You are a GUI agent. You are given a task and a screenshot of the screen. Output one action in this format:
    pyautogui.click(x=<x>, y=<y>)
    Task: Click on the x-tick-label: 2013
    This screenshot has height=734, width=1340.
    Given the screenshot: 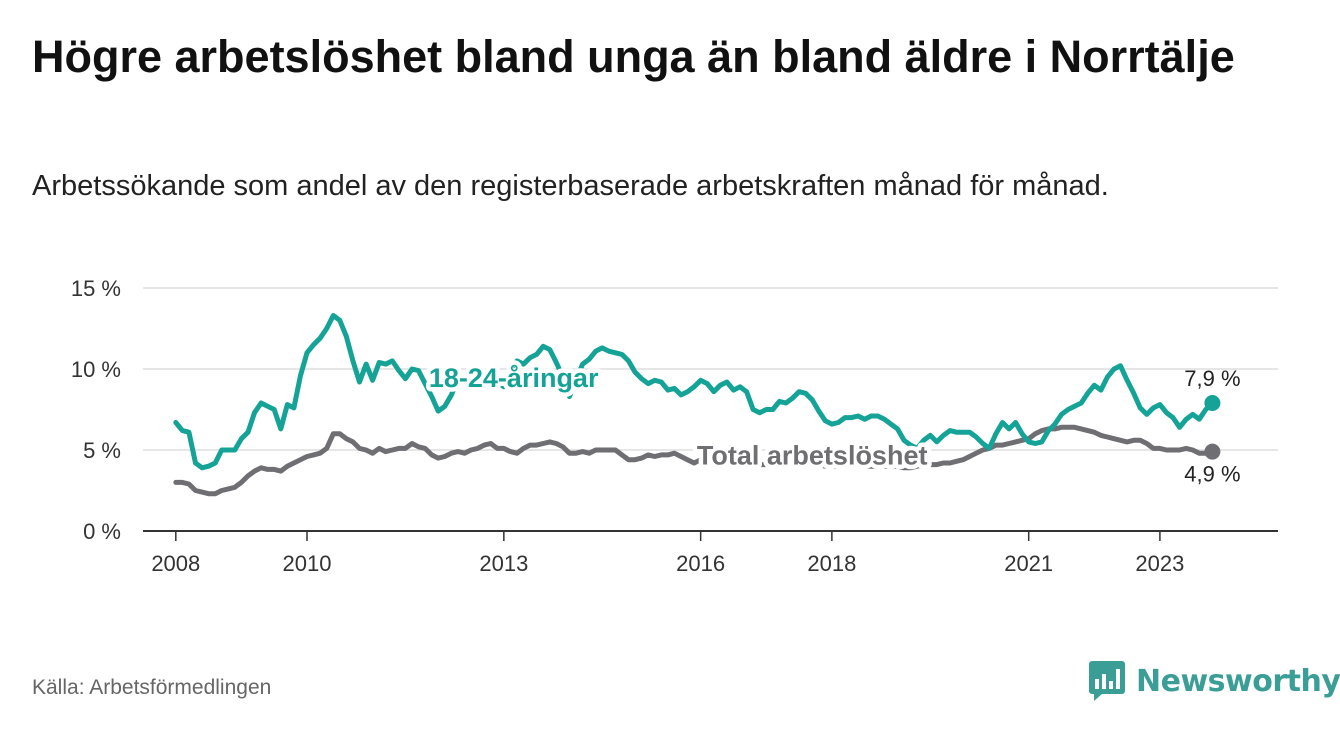 What is the action you would take?
    pyautogui.click(x=503, y=563)
    